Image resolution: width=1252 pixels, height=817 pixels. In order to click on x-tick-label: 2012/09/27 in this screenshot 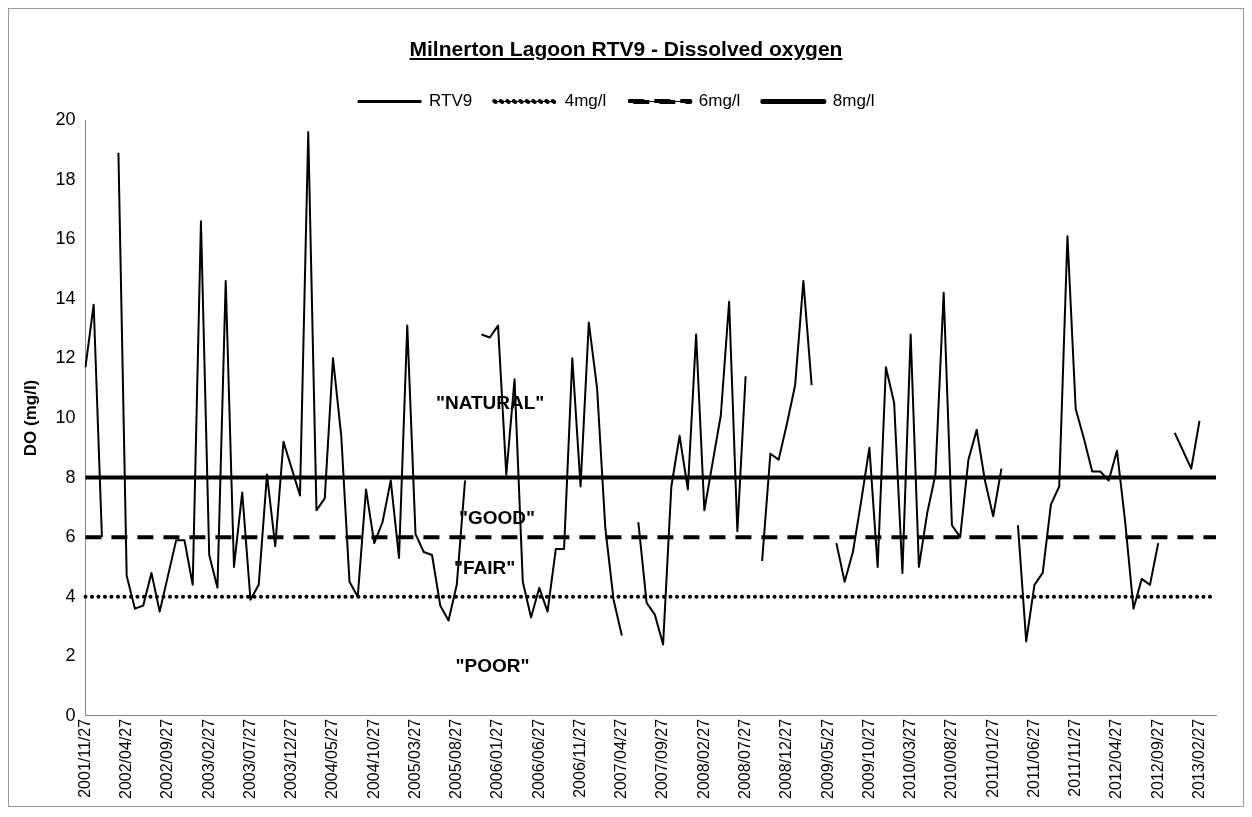, I will do `click(1157, 758)`.